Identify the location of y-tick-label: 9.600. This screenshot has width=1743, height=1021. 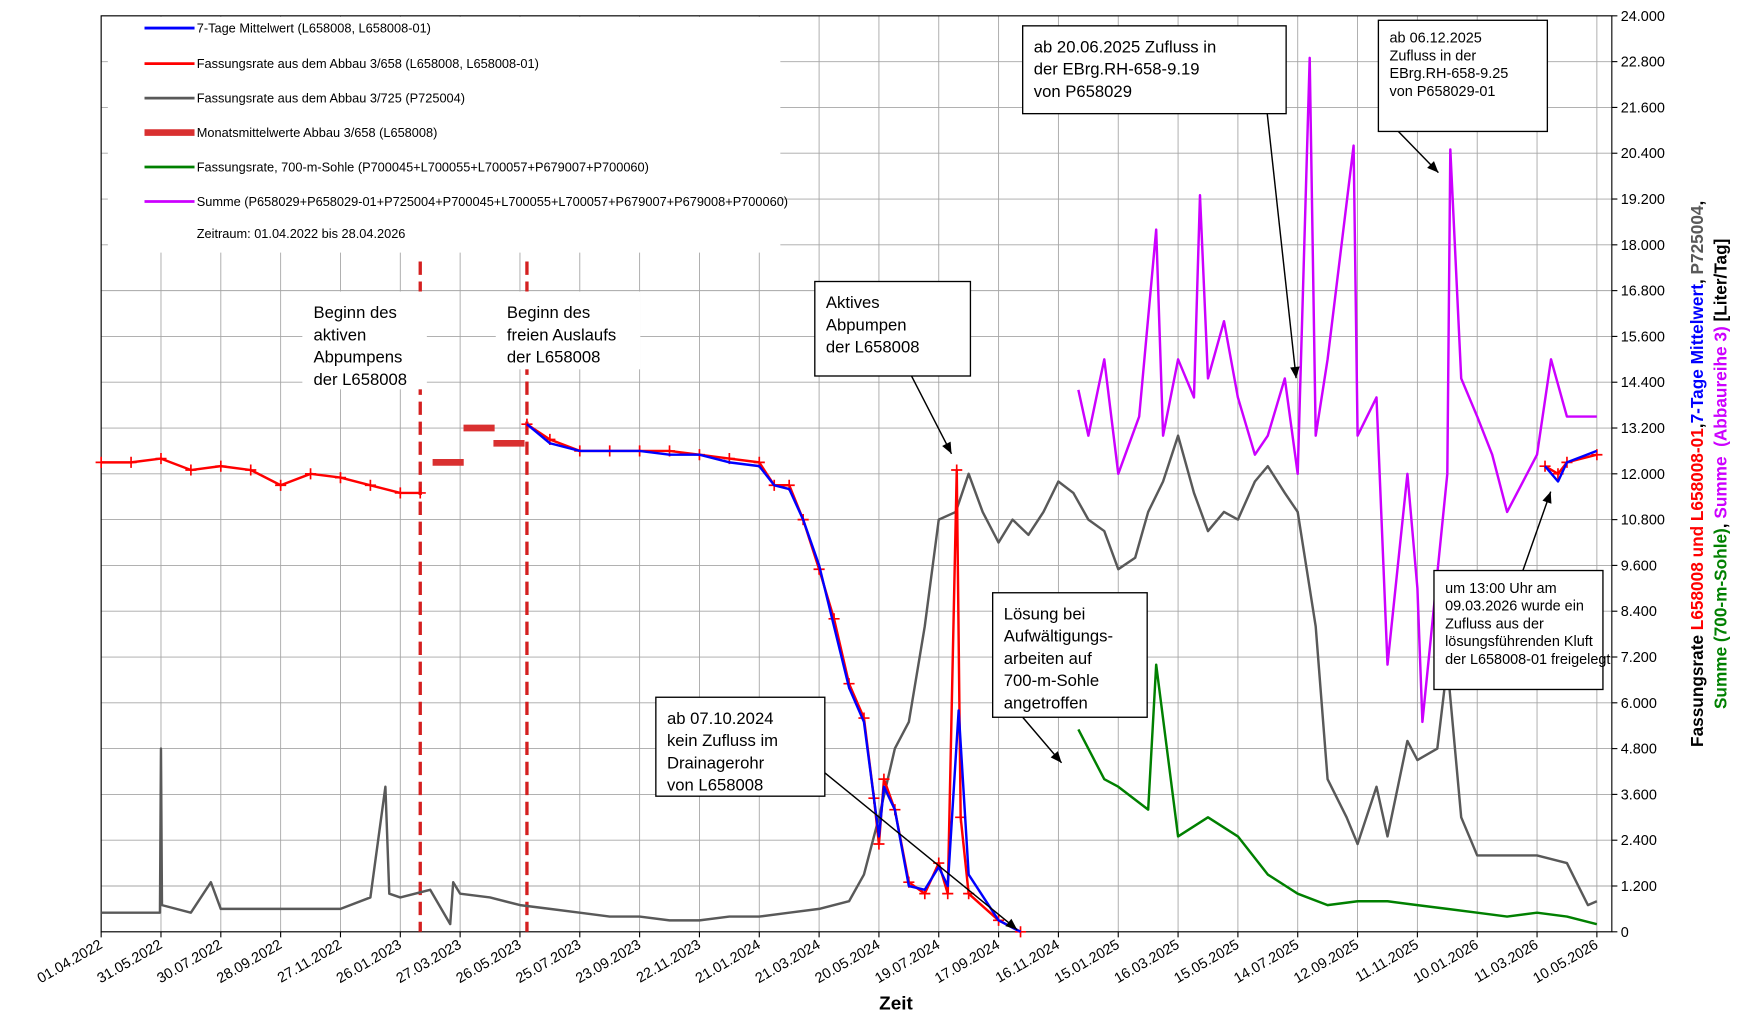
(1639, 566).